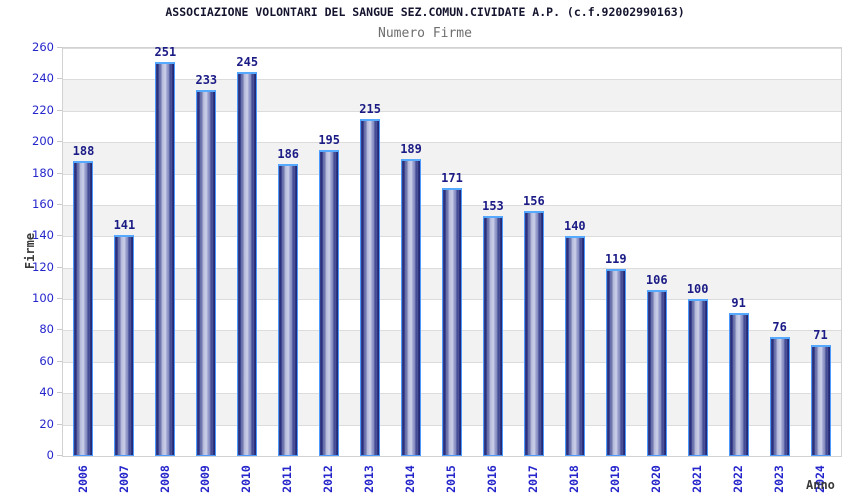 The width and height of the screenshot is (850, 500). What do you see at coordinates (779, 396) in the screenshot?
I see `bar-2023` at bounding box center [779, 396].